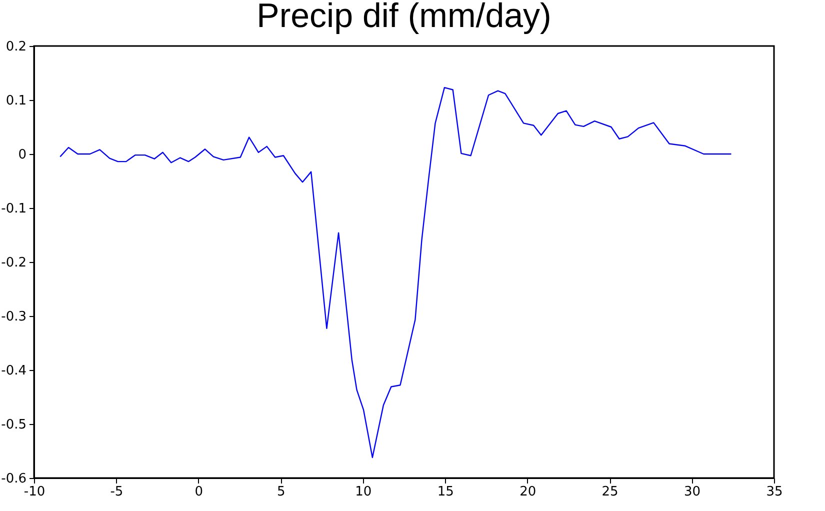 The height and width of the screenshot is (511, 825). I want to click on x-tick-label: -10, so click(35, 492).